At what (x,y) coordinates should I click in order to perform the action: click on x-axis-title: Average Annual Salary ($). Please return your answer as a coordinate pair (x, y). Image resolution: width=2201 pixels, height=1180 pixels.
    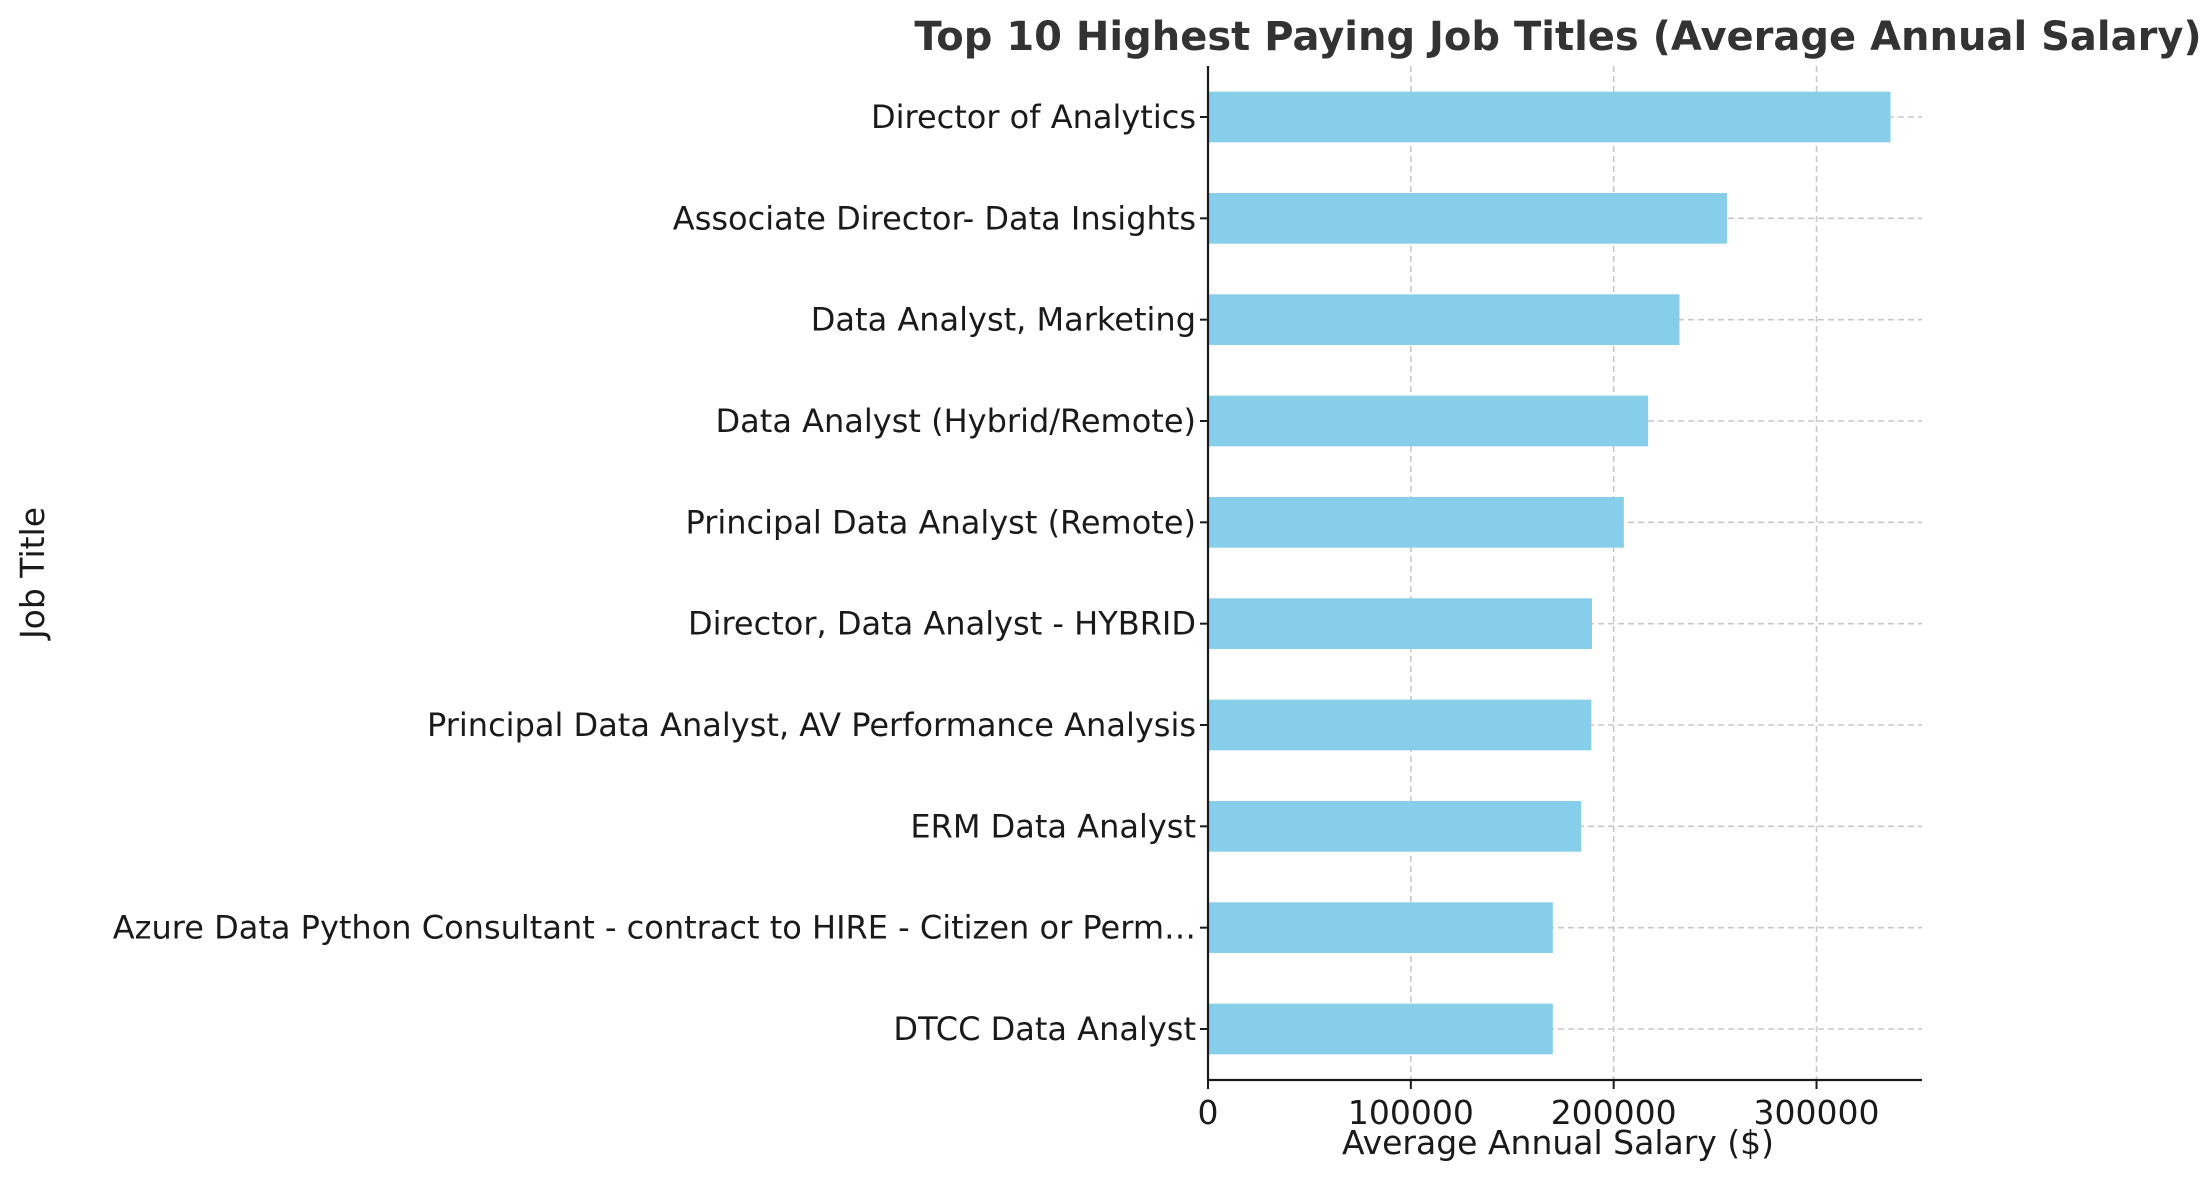
    Looking at the image, I should click on (1558, 1142).